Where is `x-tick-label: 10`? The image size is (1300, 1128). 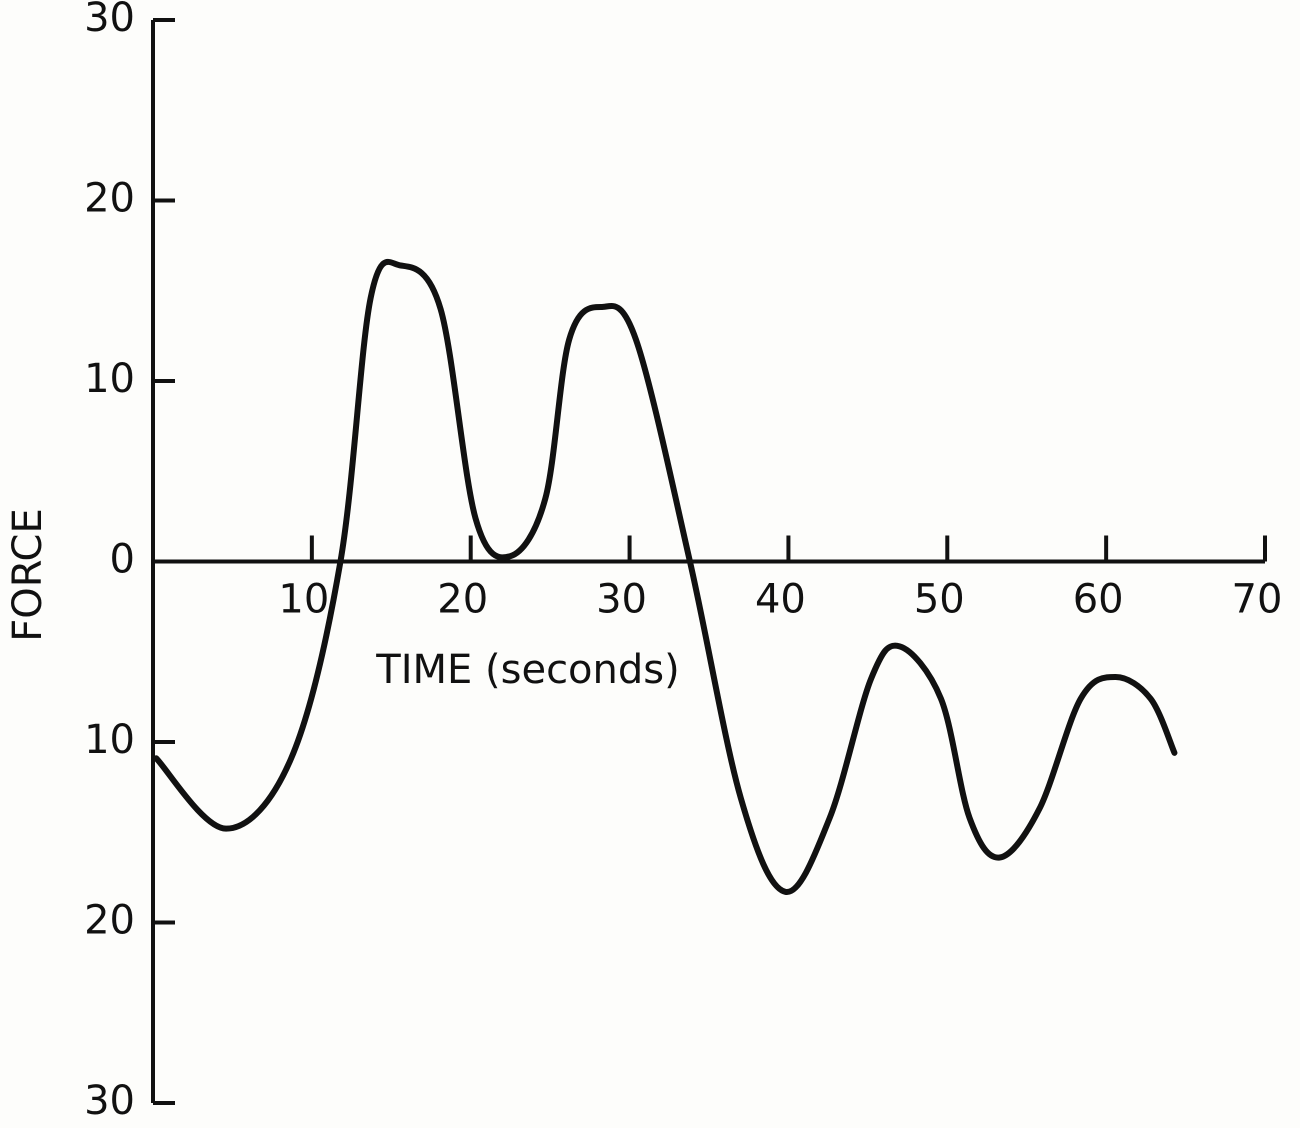
x-tick-label: 10 is located at coordinates (303, 600).